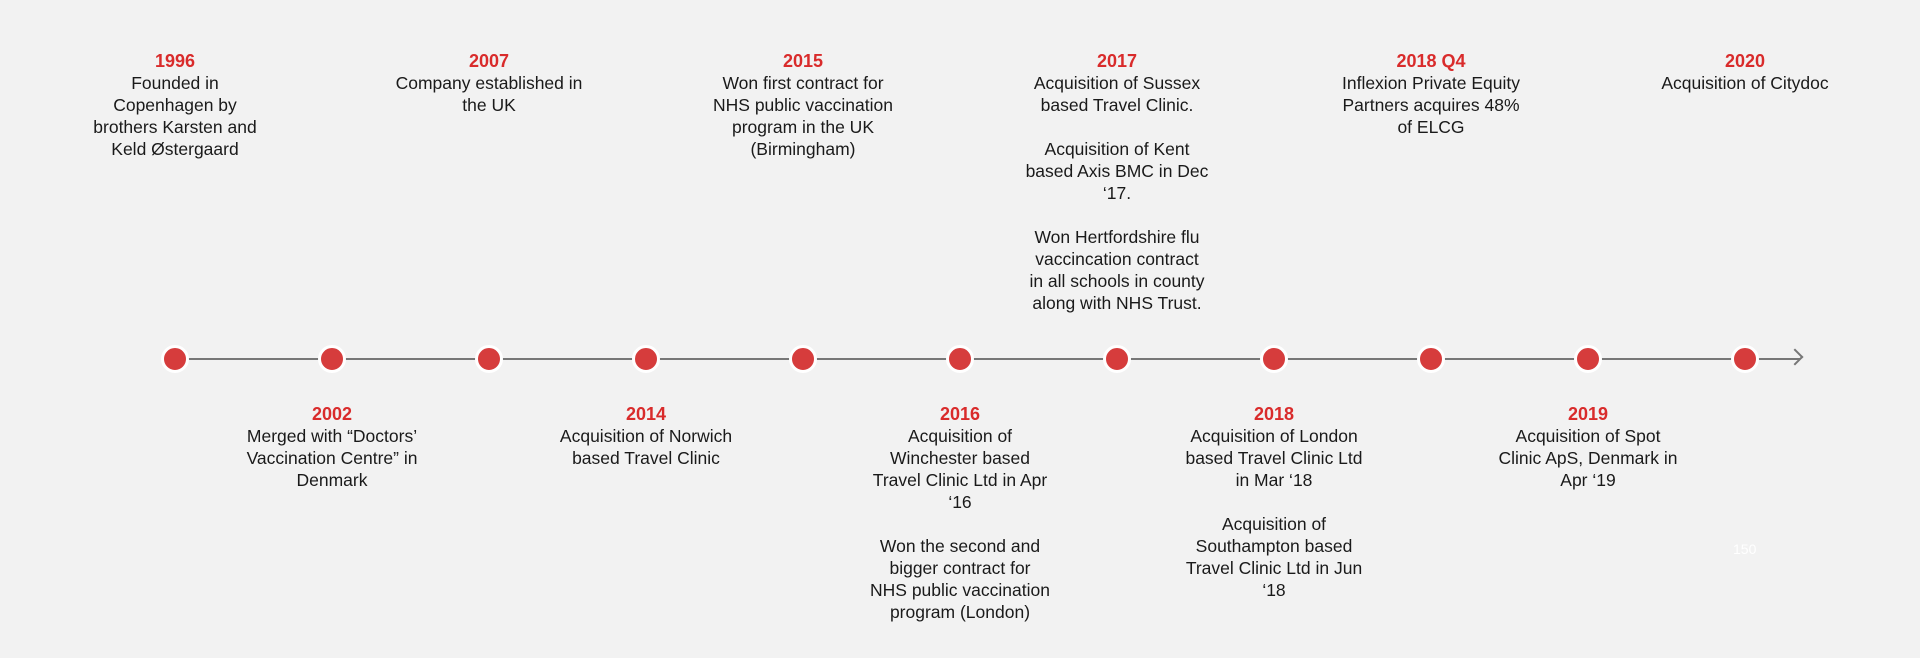 The height and width of the screenshot is (658, 1920). What do you see at coordinates (960, 359) in the screenshot?
I see `timeline-marker-2016` at bounding box center [960, 359].